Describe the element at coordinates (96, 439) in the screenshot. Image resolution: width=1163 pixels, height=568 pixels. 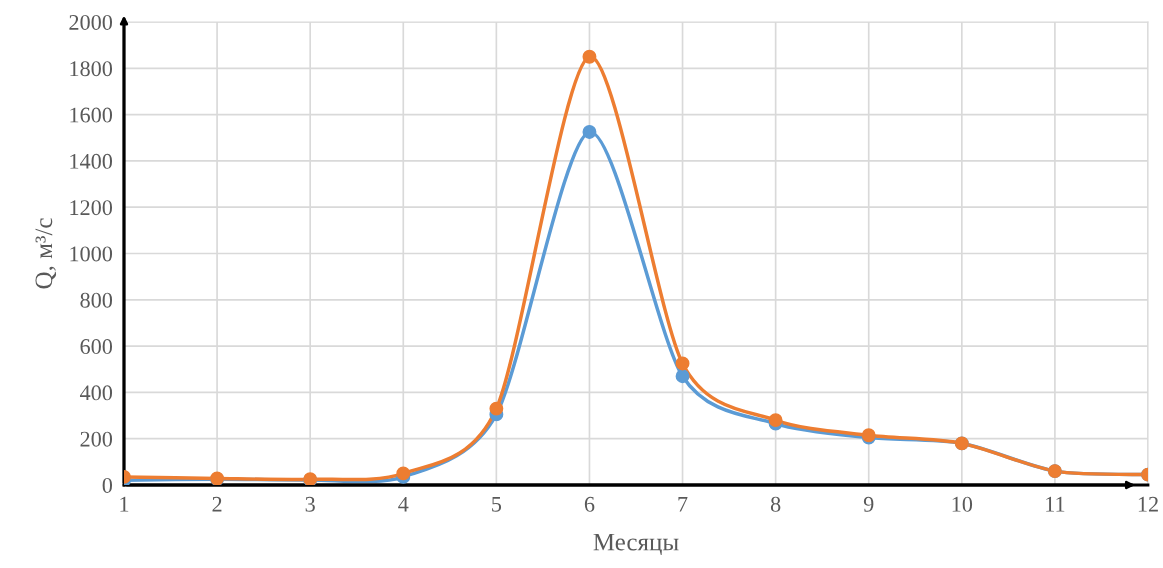
I see `y-tick-label: 200` at that location.